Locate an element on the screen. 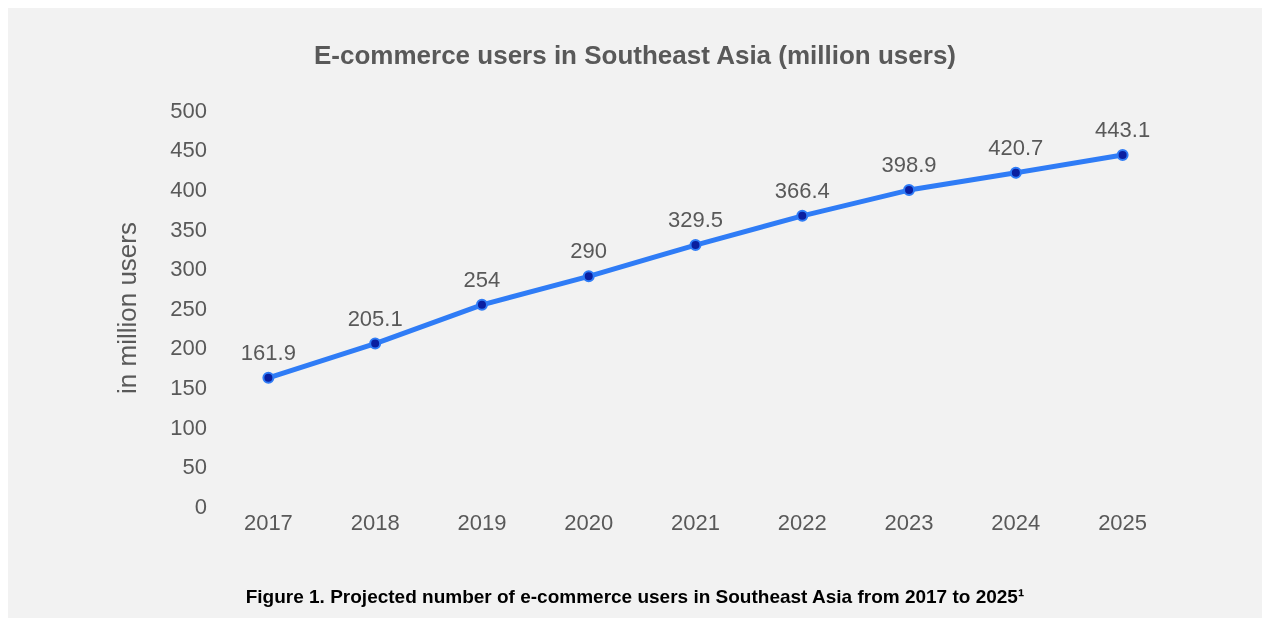 The height and width of the screenshot is (626, 1270). y-tick-label: 450 is located at coordinates (188, 150).